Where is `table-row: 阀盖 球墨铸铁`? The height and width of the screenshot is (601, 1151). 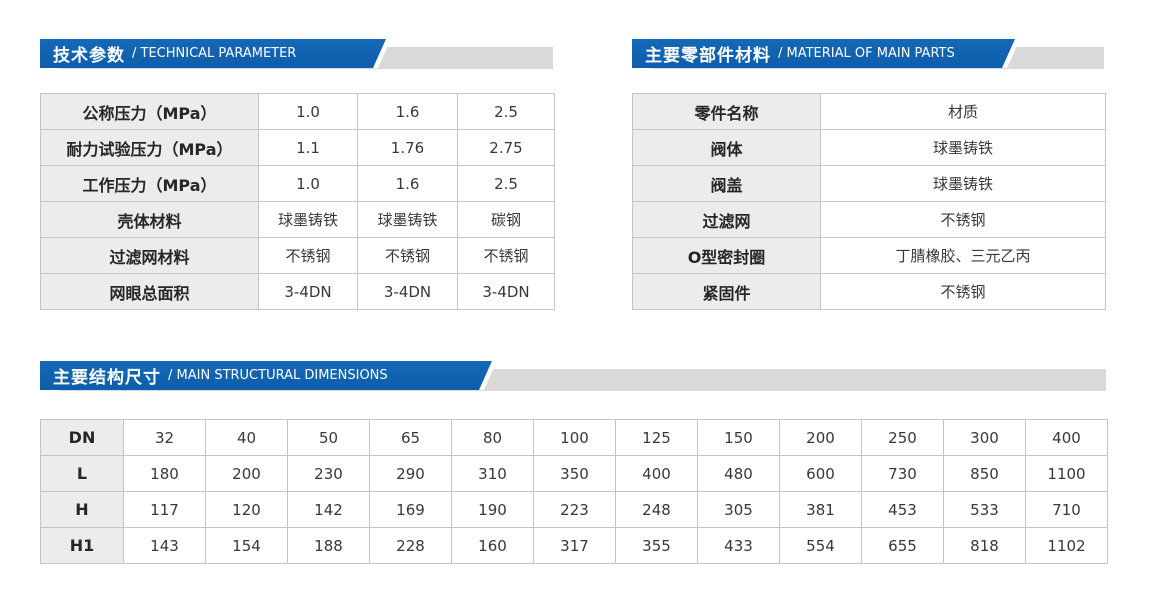
table-row: 阀盖 球墨铸铁 is located at coordinates (869, 183).